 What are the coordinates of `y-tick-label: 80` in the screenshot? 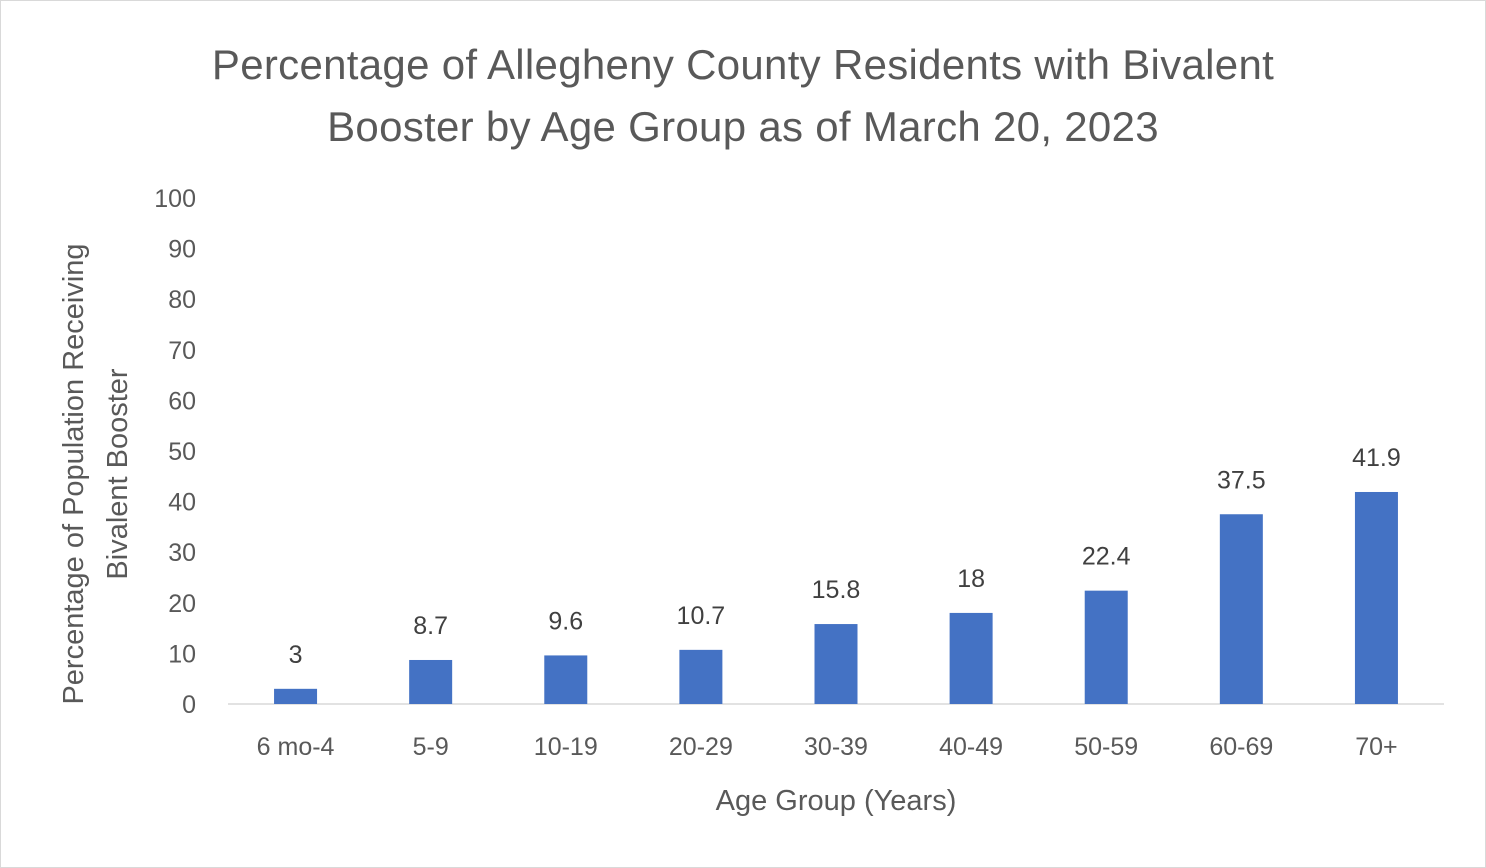 It's located at (182, 300).